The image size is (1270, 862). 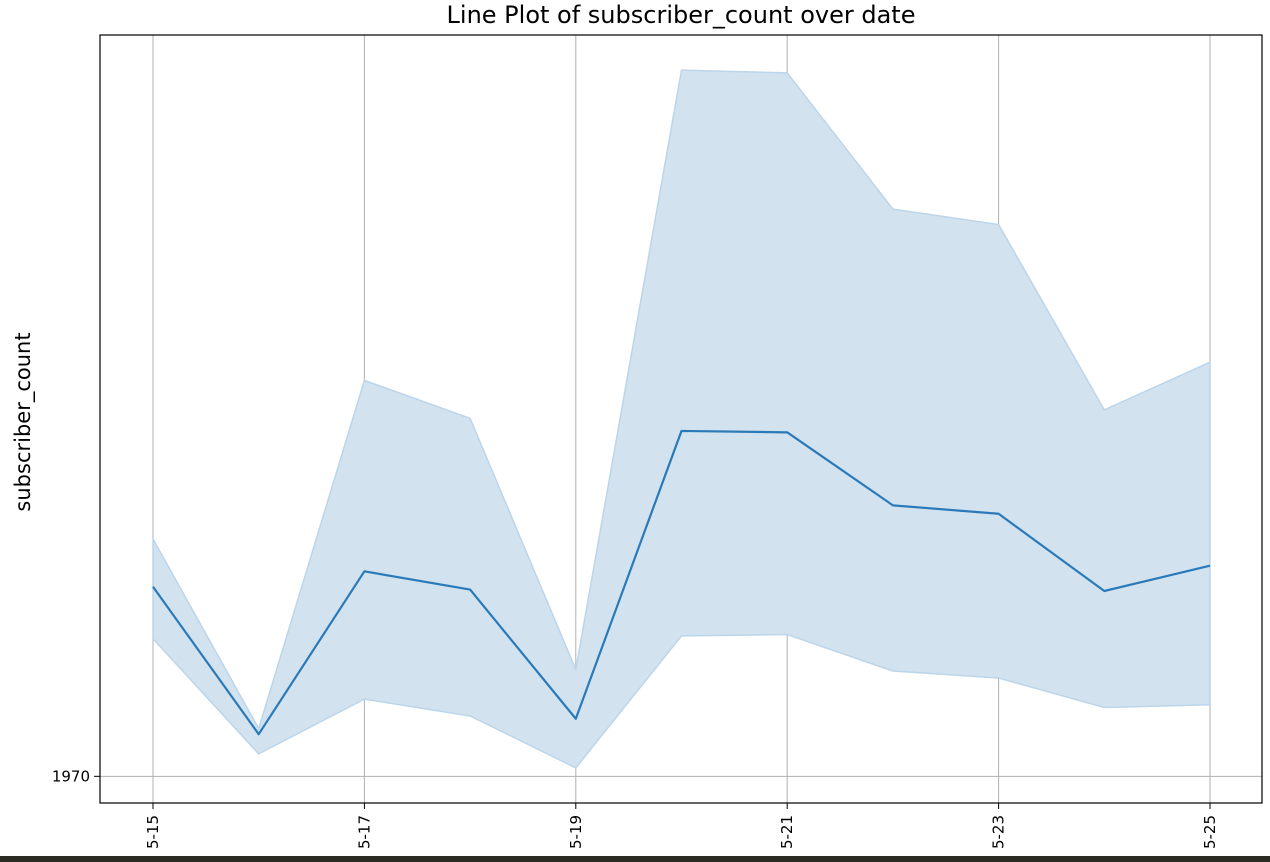 What do you see at coordinates (1210, 832) in the screenshot?
I see `x-tick-label: 5-25` at bounding box center [1210, 832].